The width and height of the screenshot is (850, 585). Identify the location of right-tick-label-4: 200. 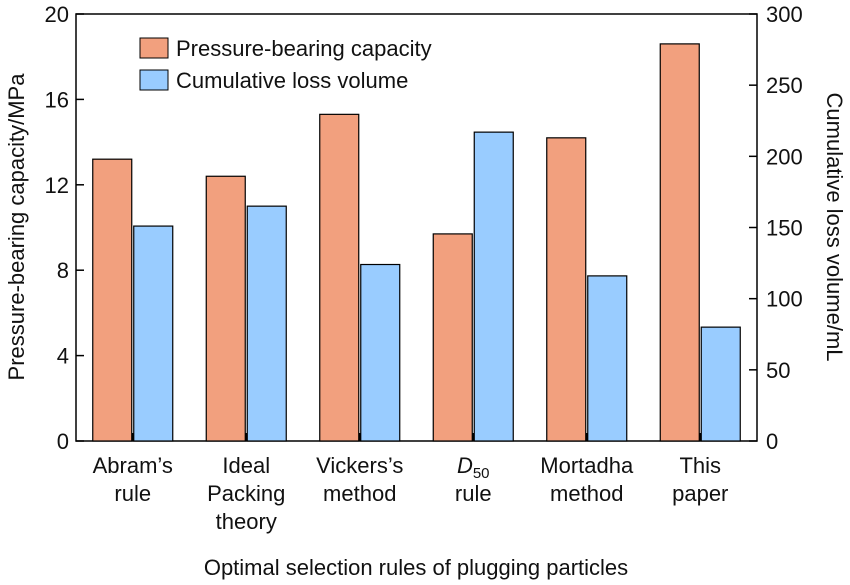
(784, 156).